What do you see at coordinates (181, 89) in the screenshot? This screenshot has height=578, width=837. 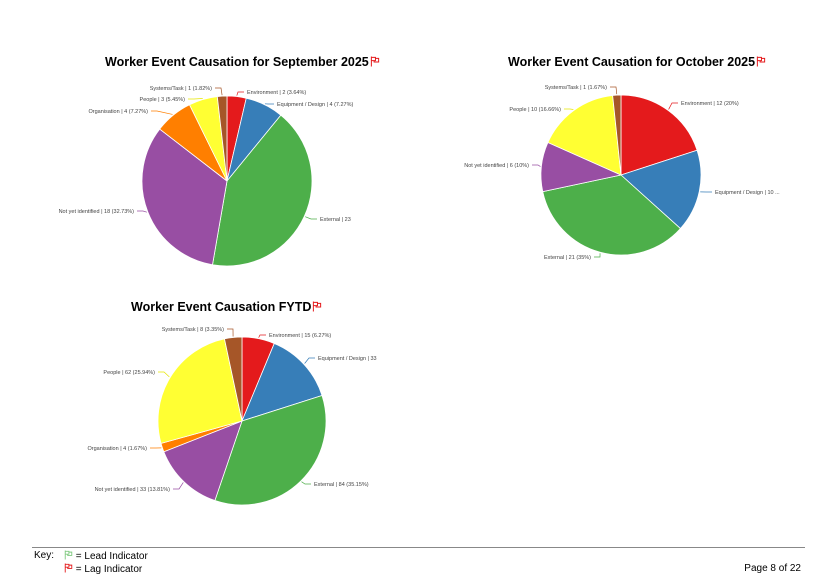 I see `slice-label: Systems/Task | 1 (1.82%)` at bounding box center [181, 89].